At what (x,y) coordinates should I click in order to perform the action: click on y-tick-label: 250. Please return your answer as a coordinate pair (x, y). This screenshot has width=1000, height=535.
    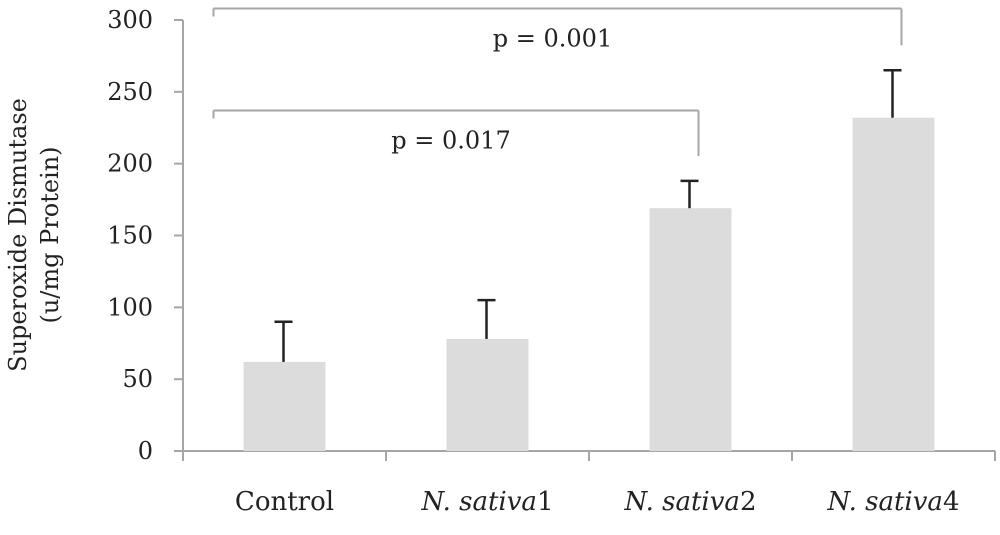
    Looking at the image, I should click on (130, 92).